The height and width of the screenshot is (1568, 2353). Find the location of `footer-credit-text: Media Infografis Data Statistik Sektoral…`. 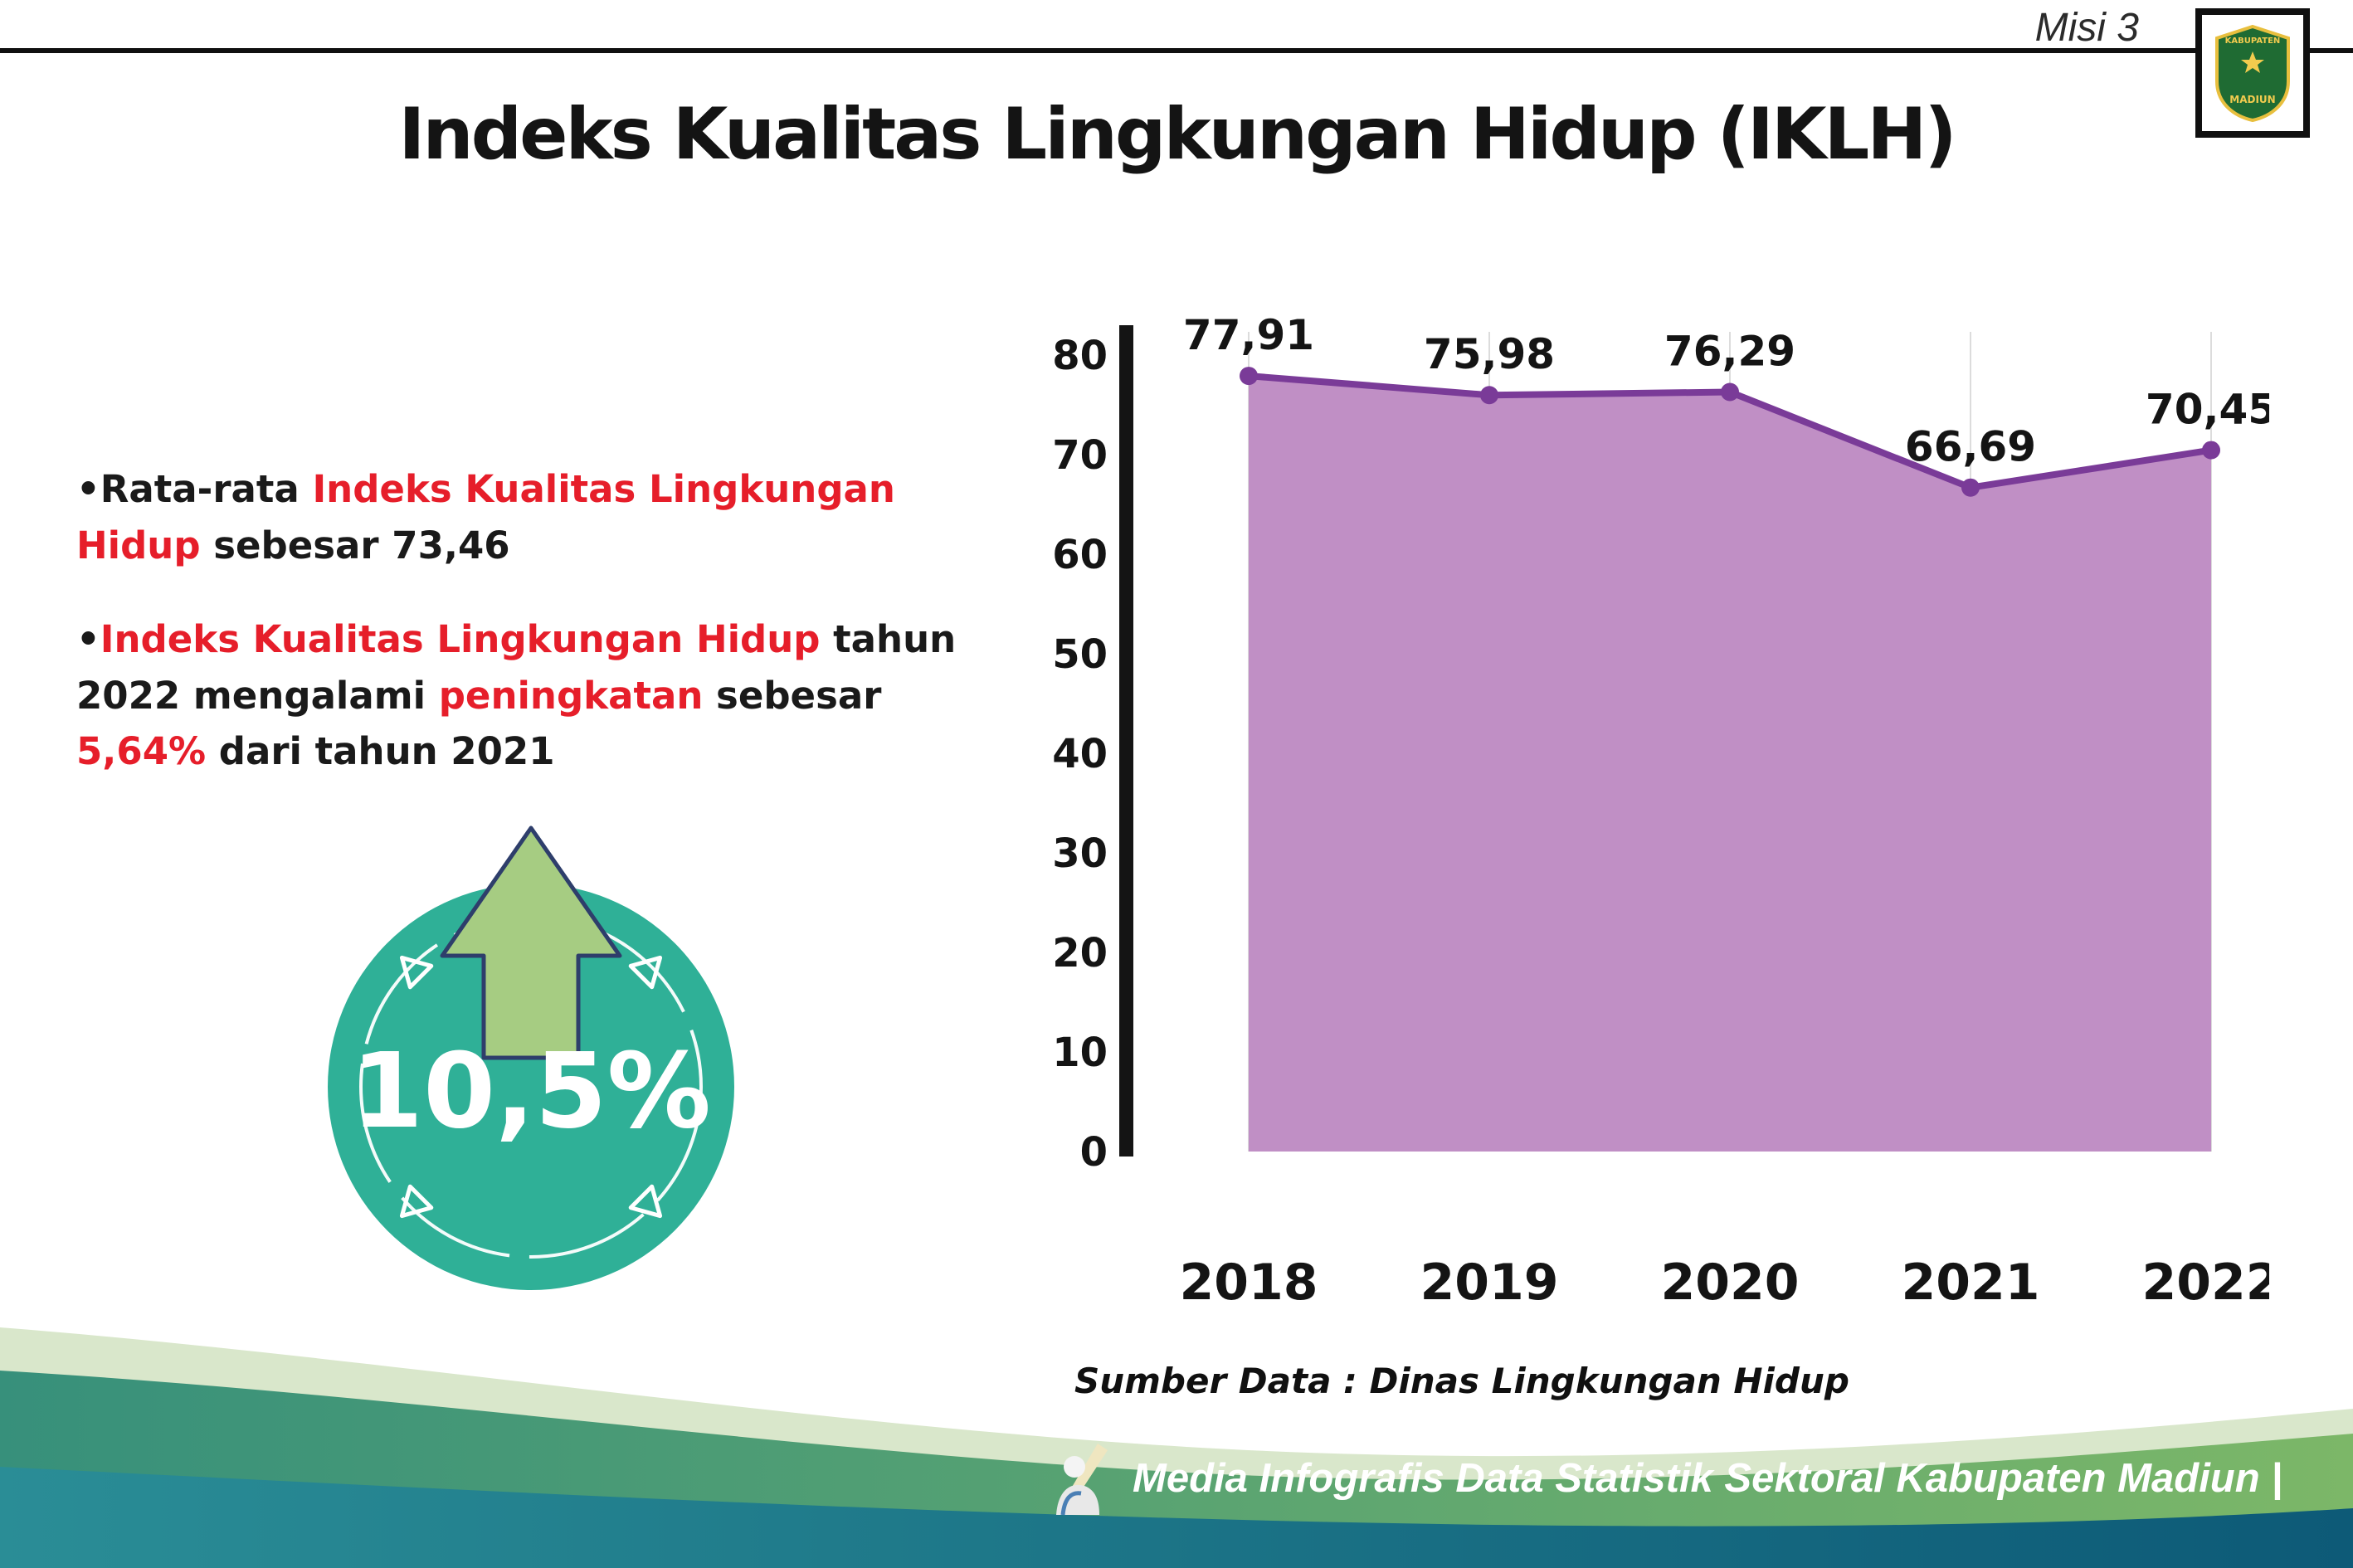

footer-credit-text: Media Infografis Data Statistik Sektoral… is located at coordinates (1707, 1478).